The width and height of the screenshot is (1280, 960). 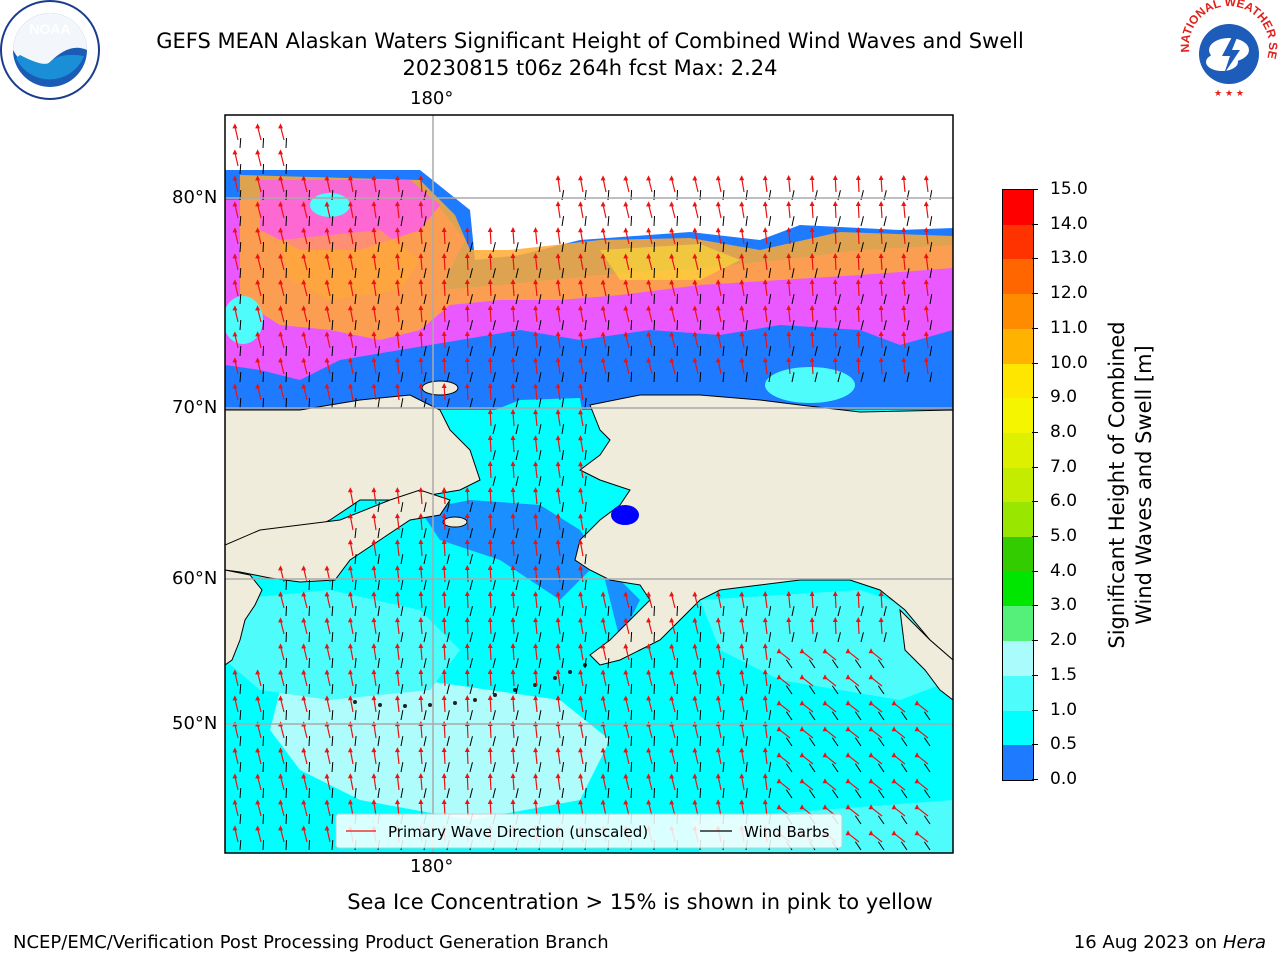 What do you see at coordinates (1035, 710) in the screenshot?
I see `colorbar-tick-mark` at bounding box center [1035, 710].